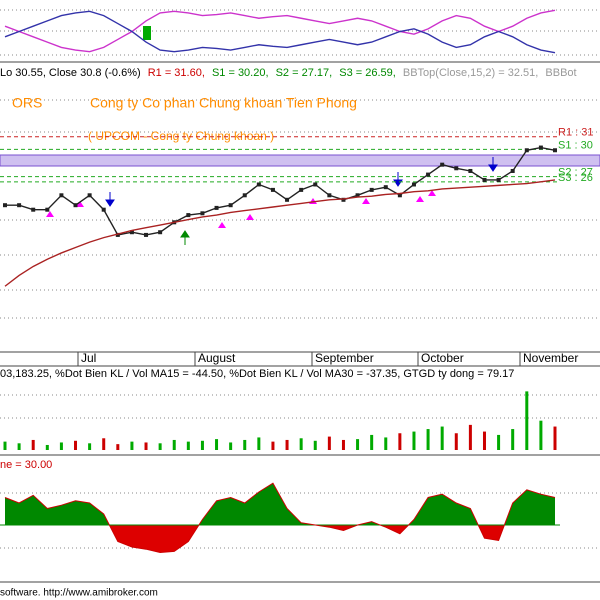 The image size is (600, 600). What do you see at coordinates (26, 465) in the screenshot?
I see `osc-header: ne = 30.00` at bounding box center [26, 465].